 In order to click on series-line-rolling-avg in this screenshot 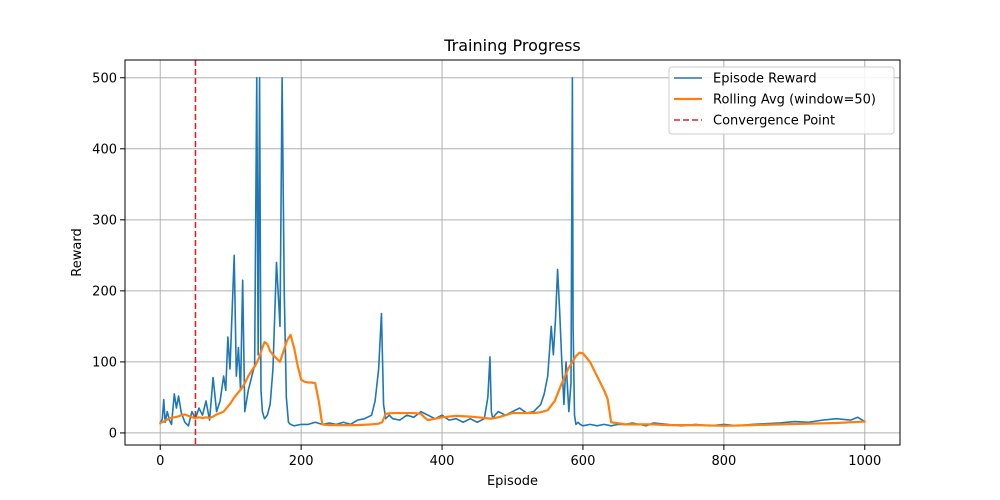, I will do `click(512, 380)`.